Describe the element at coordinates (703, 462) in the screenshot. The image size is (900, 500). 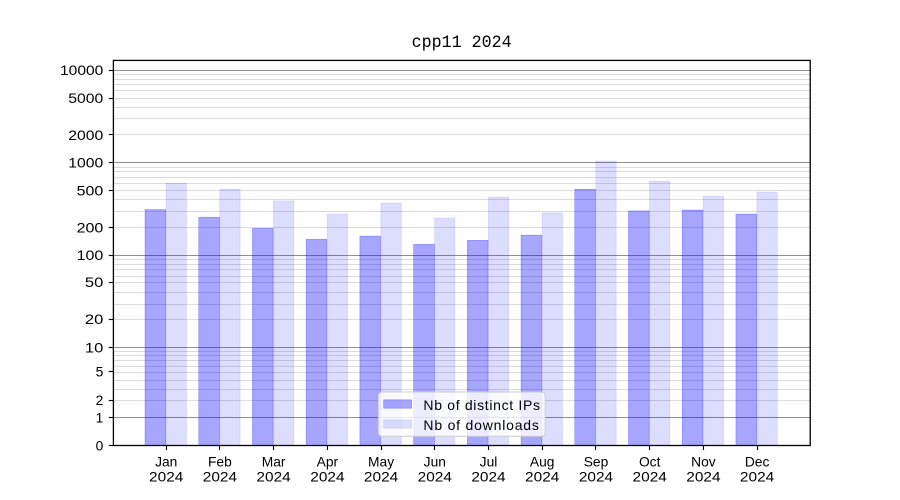
I see `svg-text: Nov` at that location.